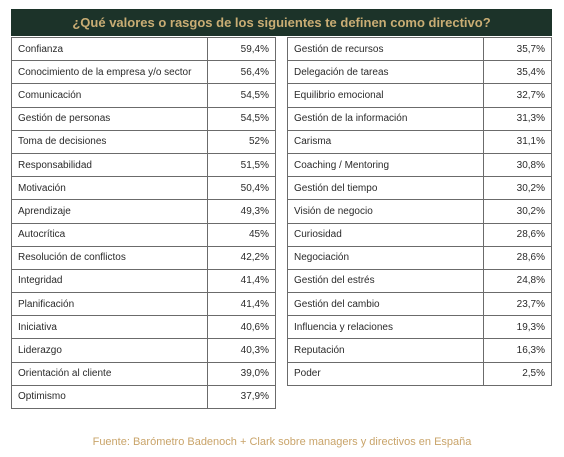  I want to click on table-row: Motivación 50,4%, so click(143, 188).